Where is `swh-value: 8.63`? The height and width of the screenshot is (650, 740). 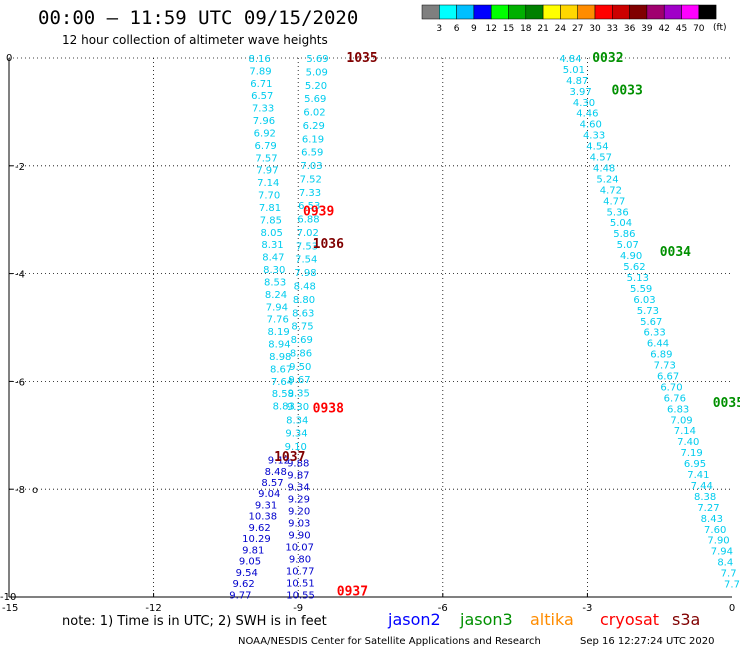 swh-value: 8.63 is located at coordinates (303, 313).